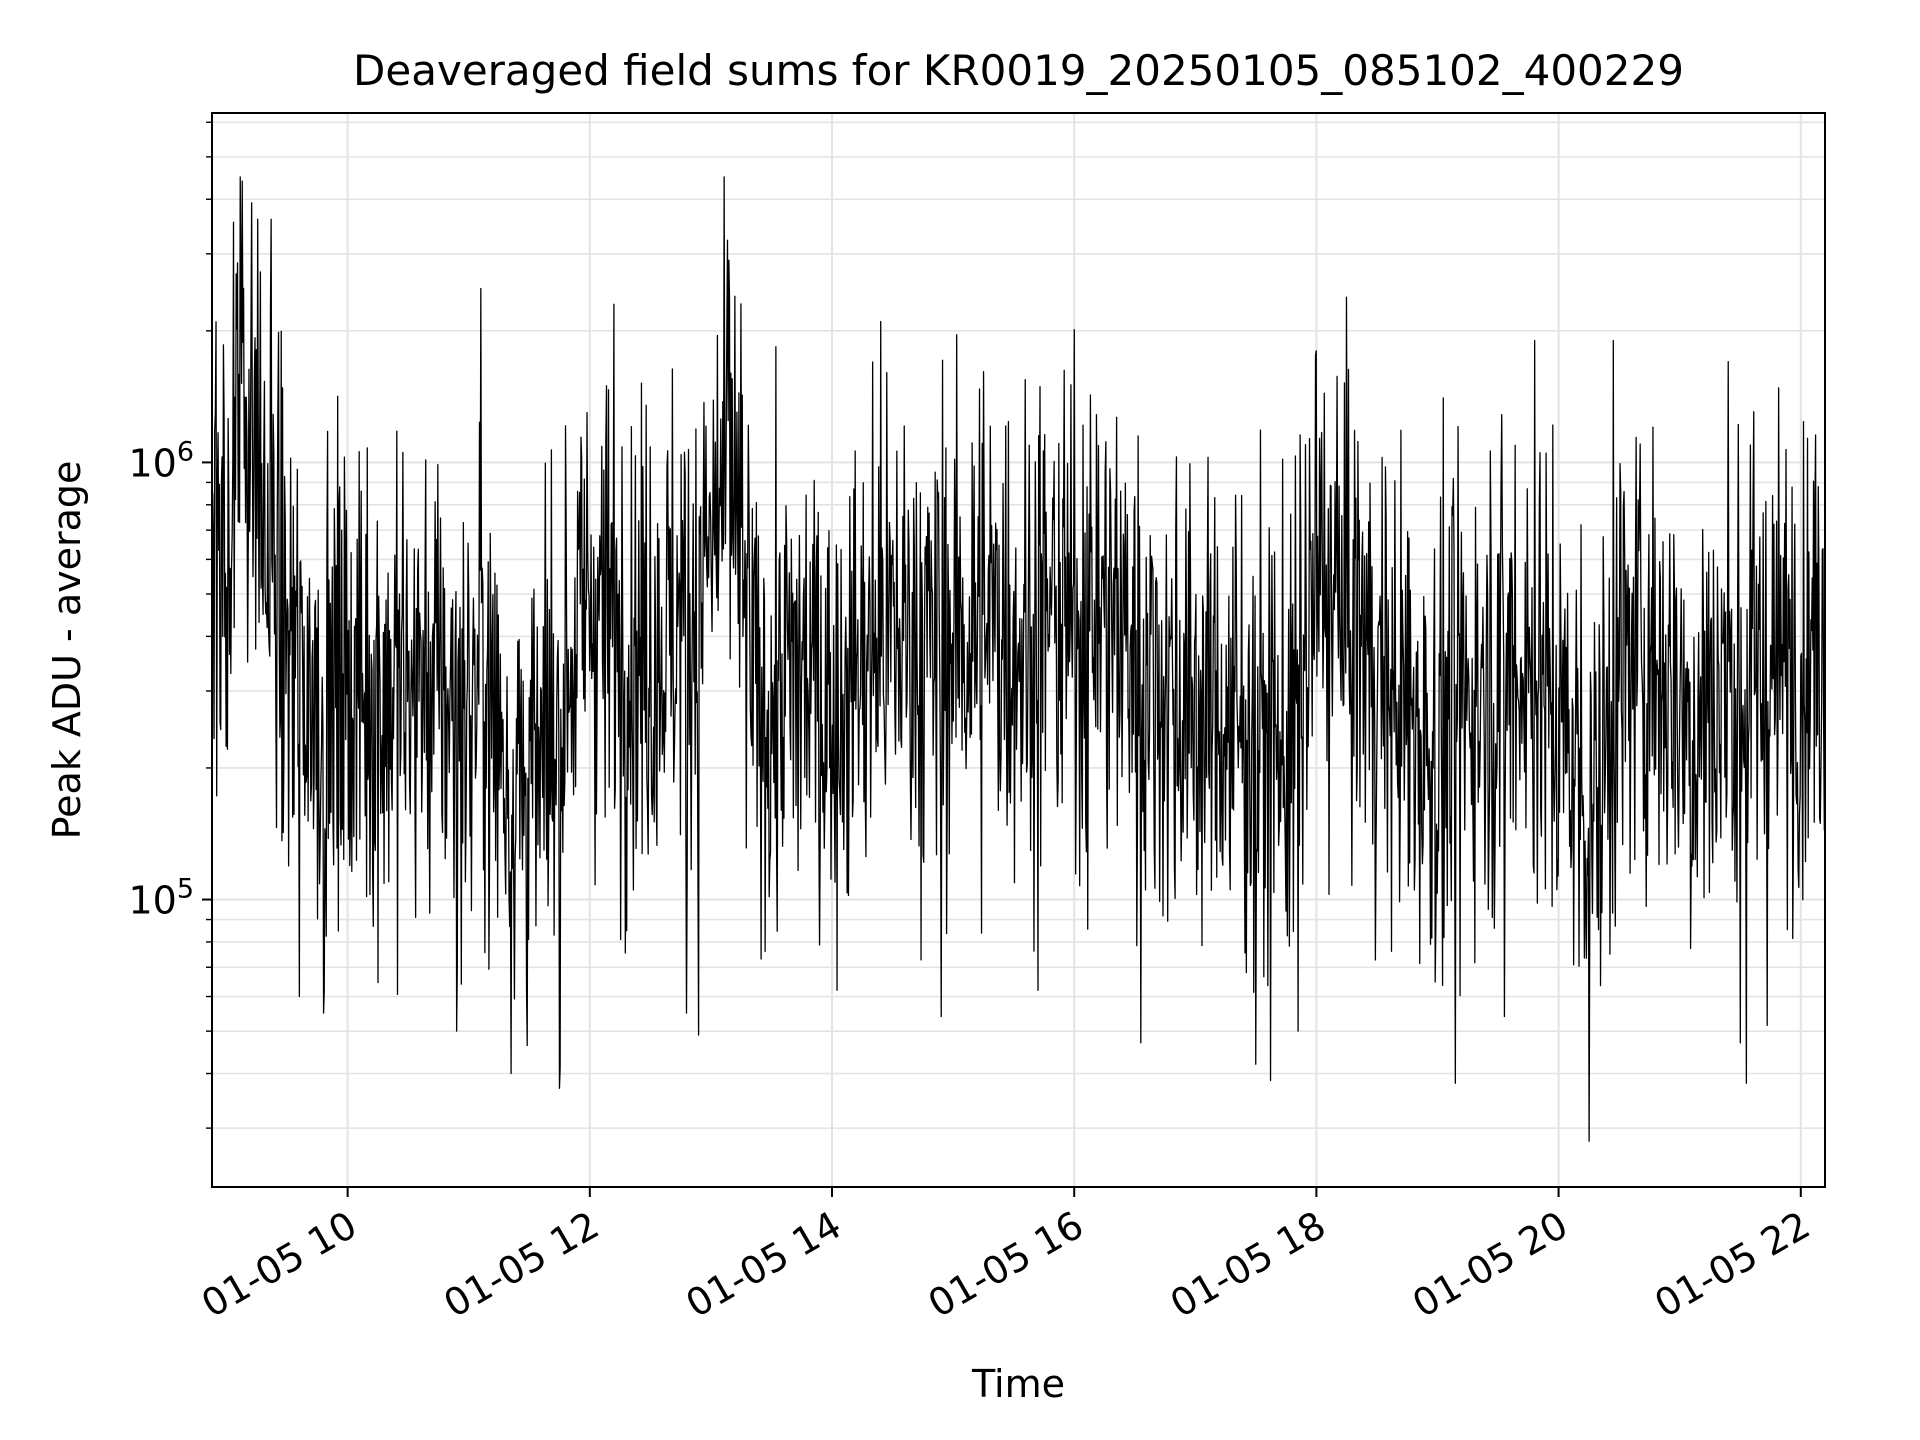  I want to click on y-tick-label: 10⁶, so click(161, 460).